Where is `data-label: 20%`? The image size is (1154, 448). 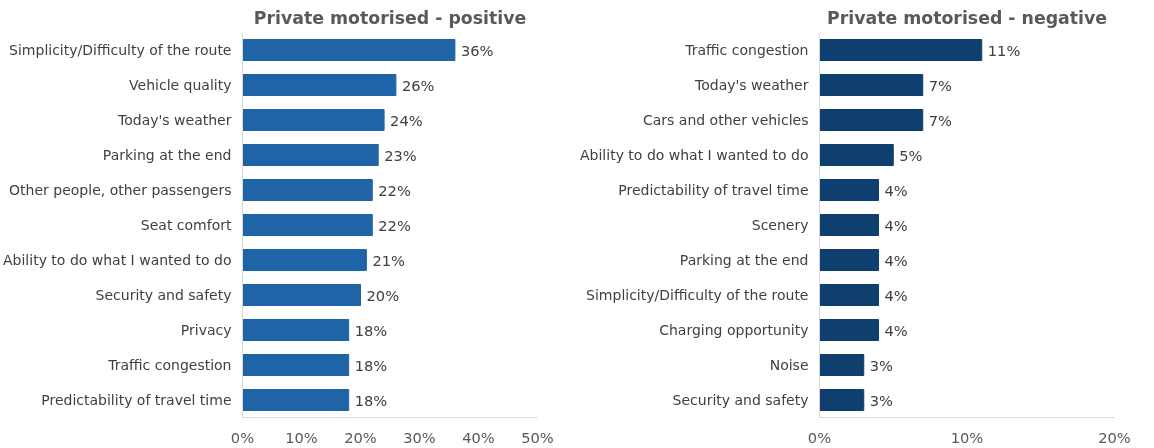
data-label: 20% is located at coordinates (383, 295).